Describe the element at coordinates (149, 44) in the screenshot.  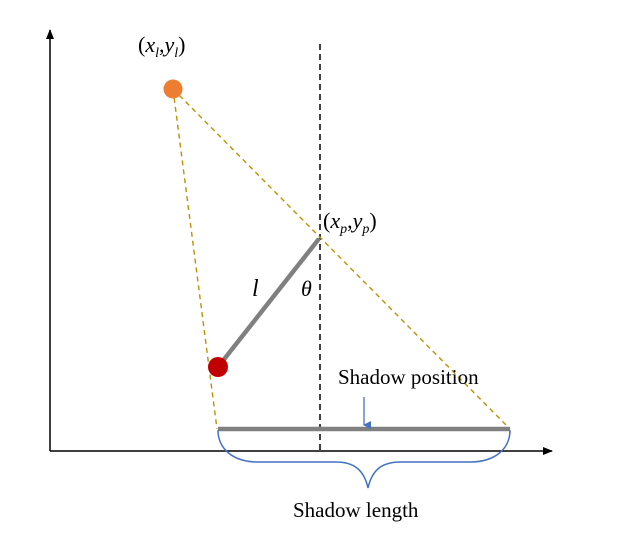
I see `light-x-symbol: x` at that location.